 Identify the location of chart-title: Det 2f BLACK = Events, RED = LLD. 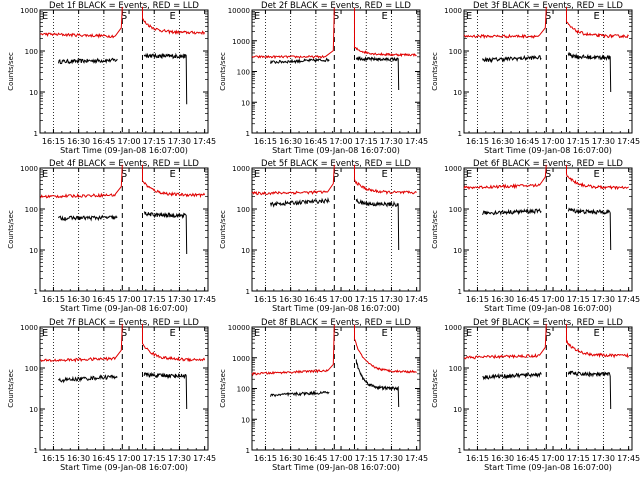
(336, 6).